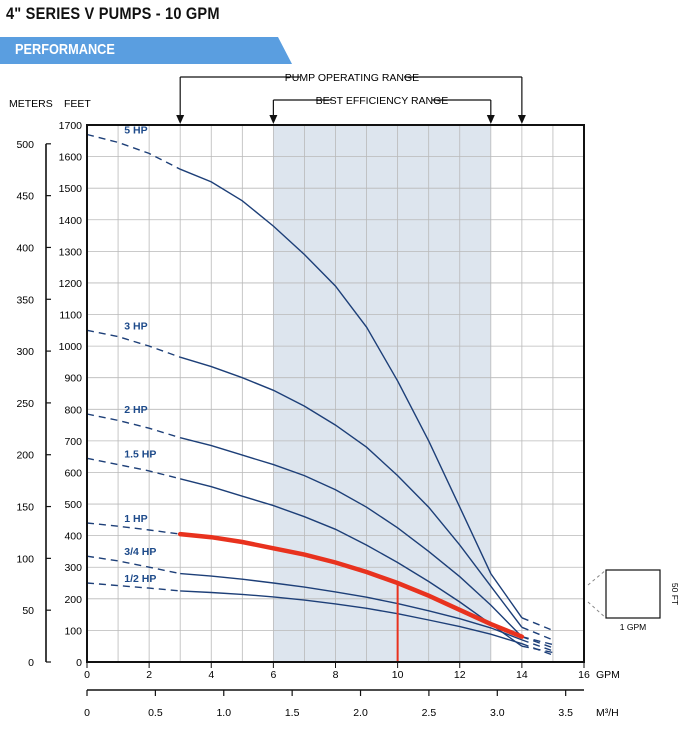  What do you see at coordinates (87, 675) in the screenshot?
I see `gpm-tick-label: 0` at bounding box center [87, 675].